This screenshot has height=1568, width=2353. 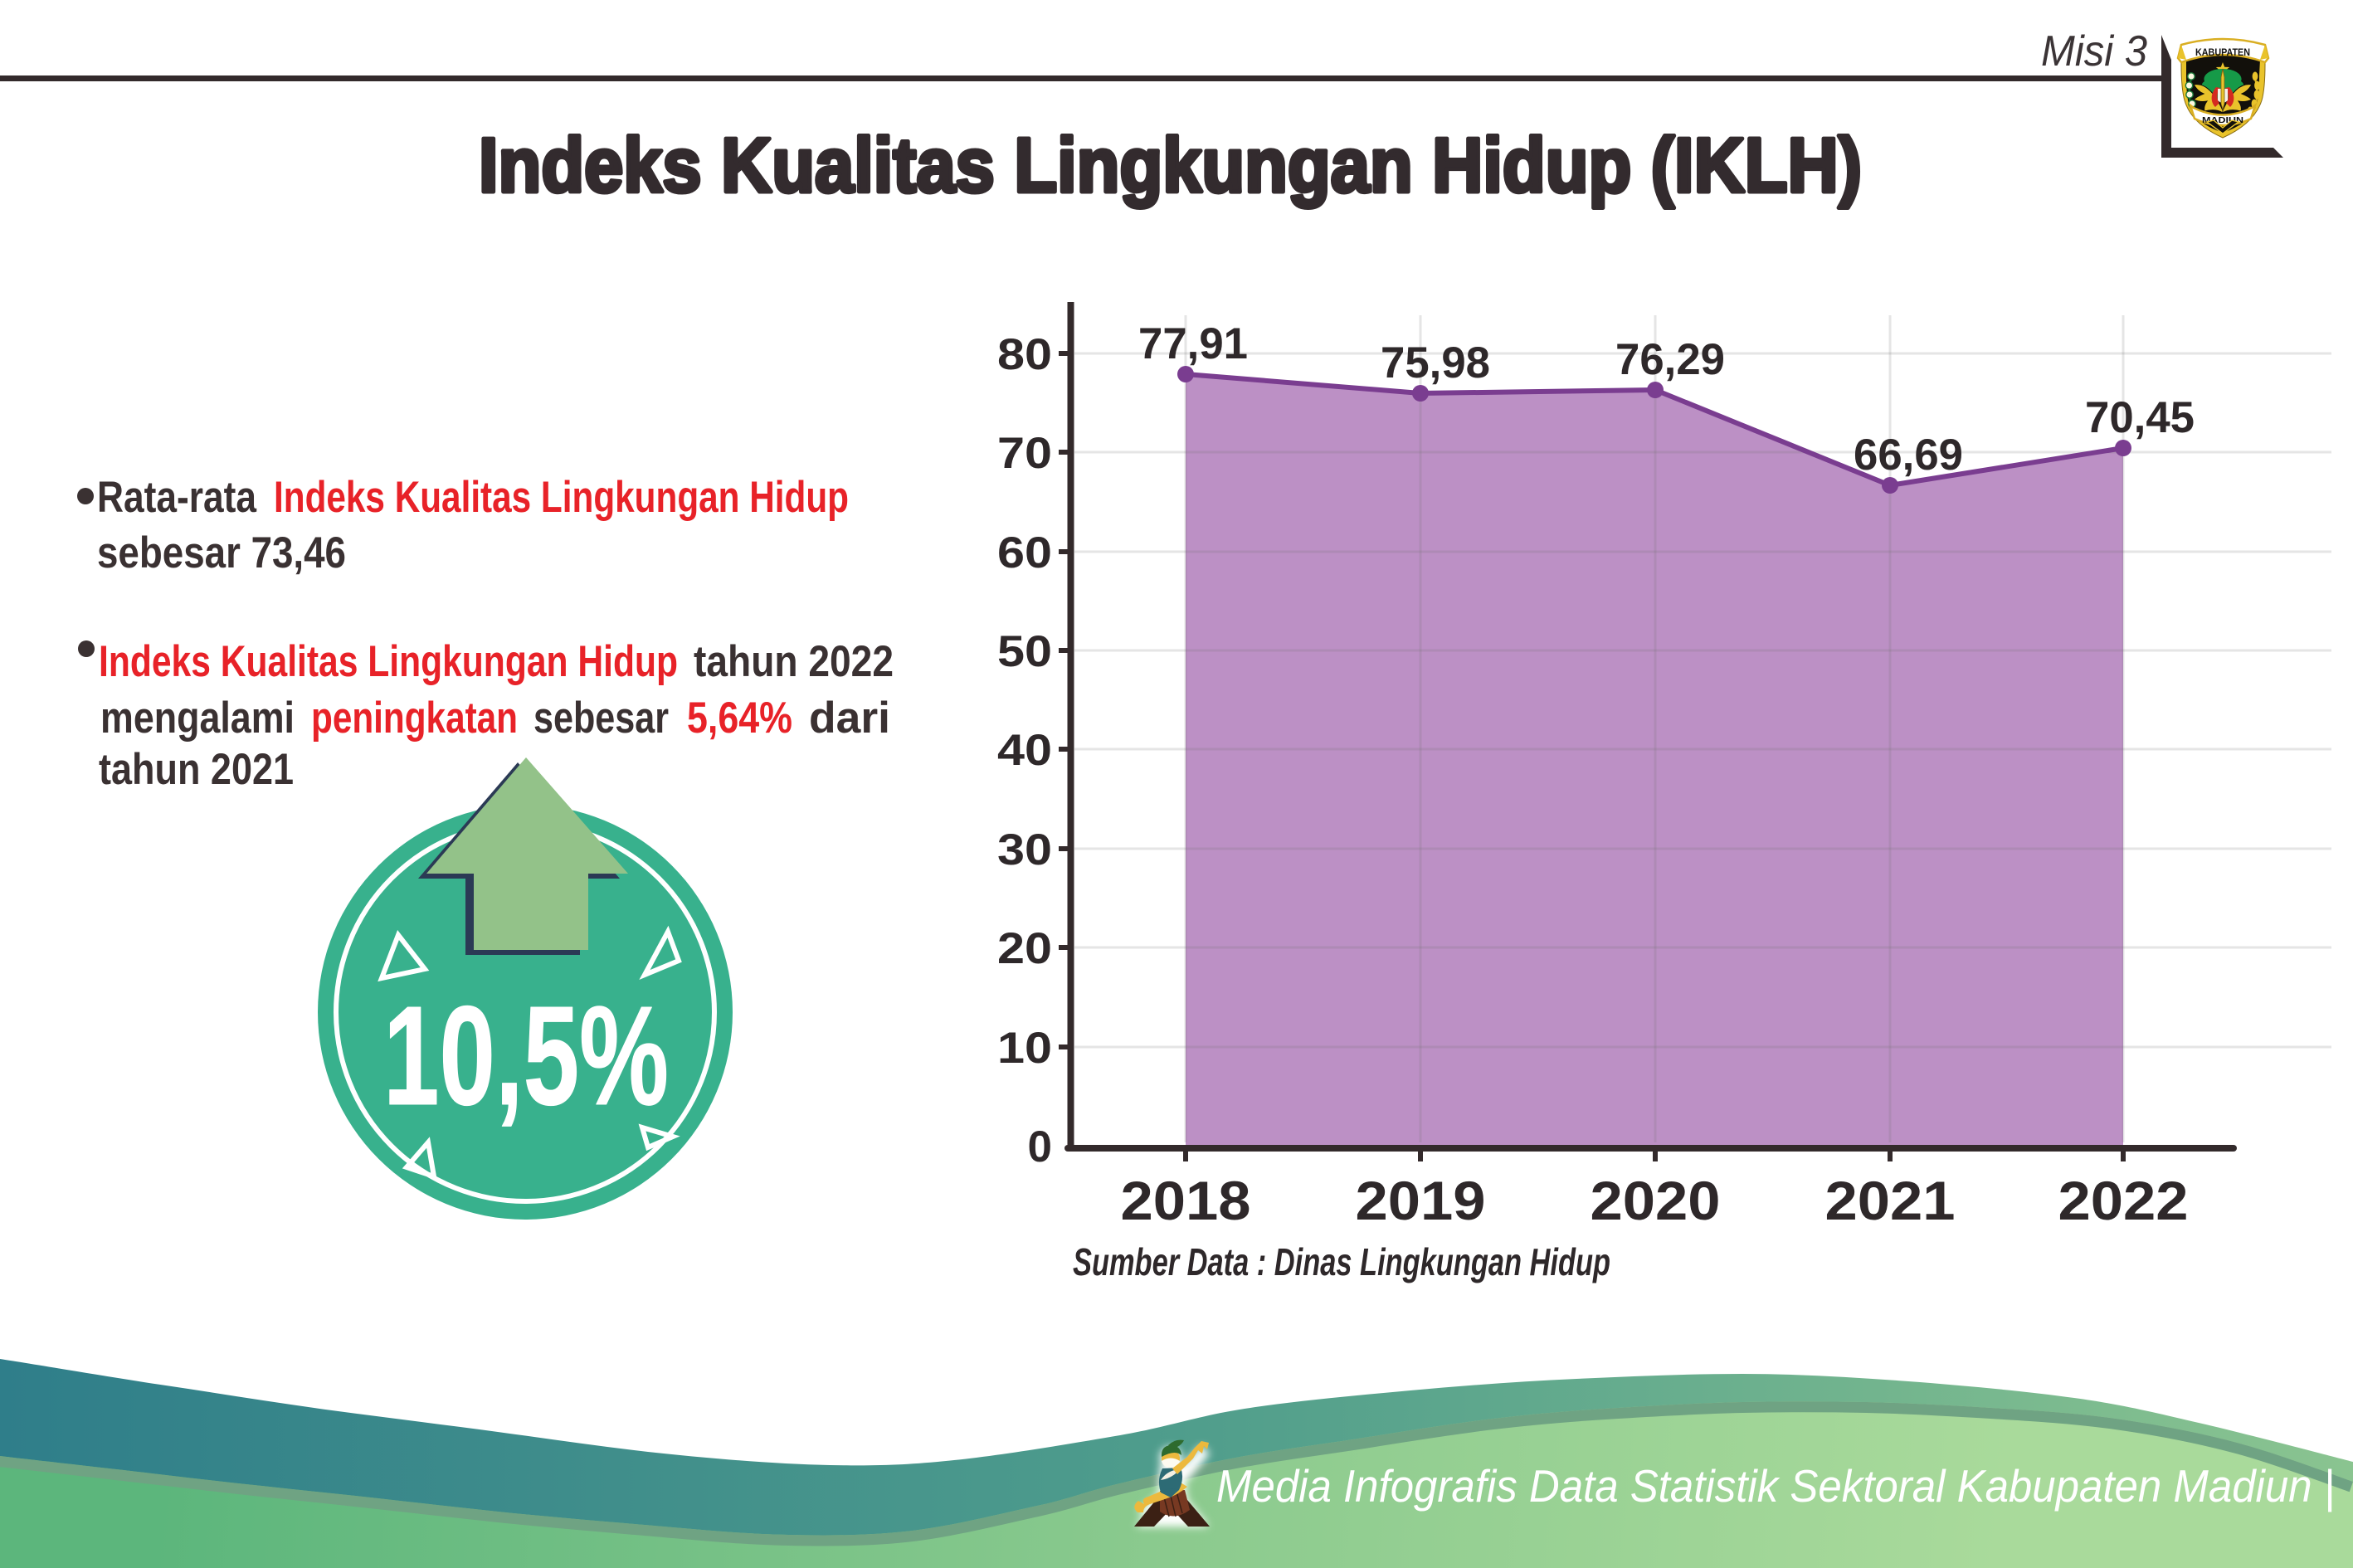 What do you see at coordinates (196, 769) in the screenshot?
I see `svg-text: tahun 2021` at bounding box center [196, 769].